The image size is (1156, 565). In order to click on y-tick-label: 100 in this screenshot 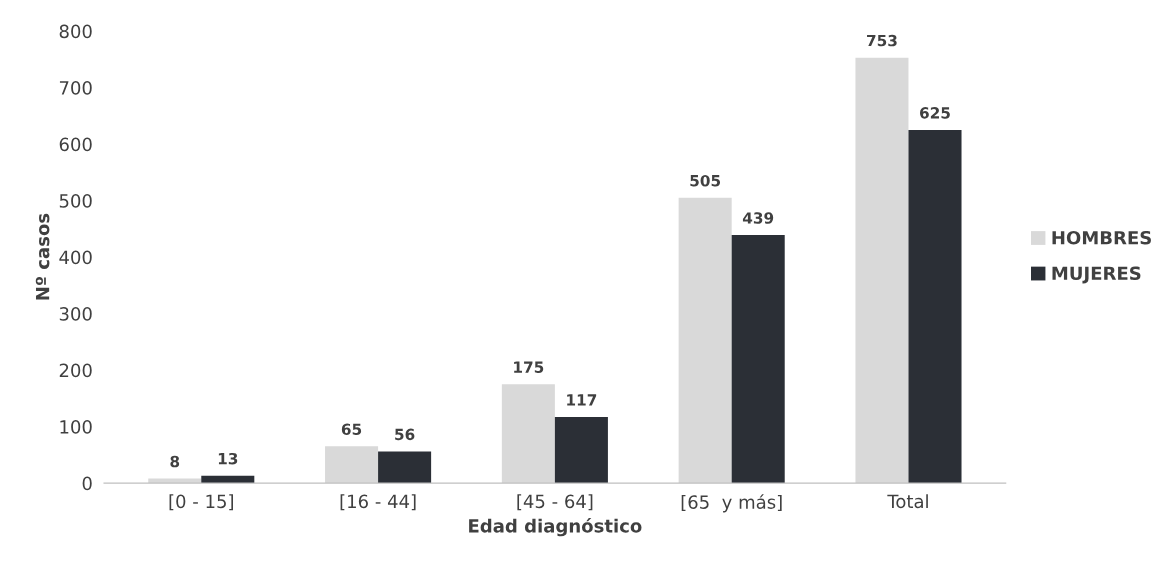, I will do `click(76, 427)`.